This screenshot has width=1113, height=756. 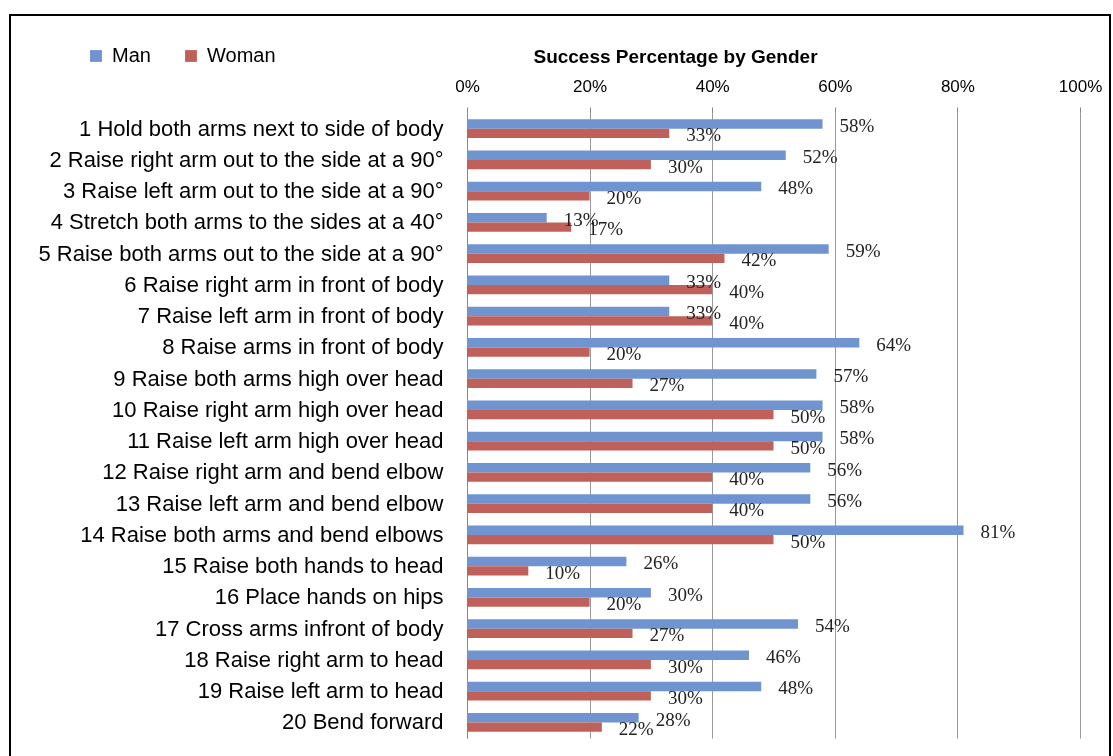 I want to click on y-tick-label: 3 Raise left arm out to the side at a 90°, so click(x=253, y=191).